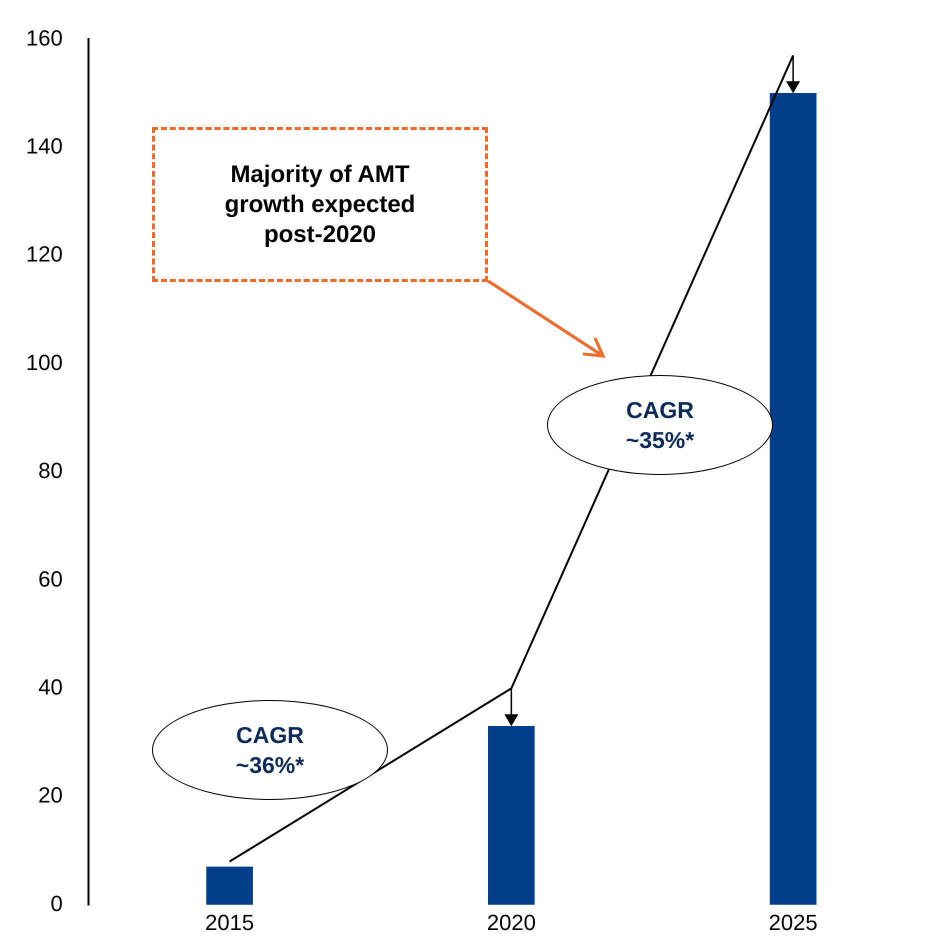 The width and height of the screenshot is (942, 944). Describe the element at coordinates (44, 145) in the screenshot. I see `y-tick-label: 140` at that location.